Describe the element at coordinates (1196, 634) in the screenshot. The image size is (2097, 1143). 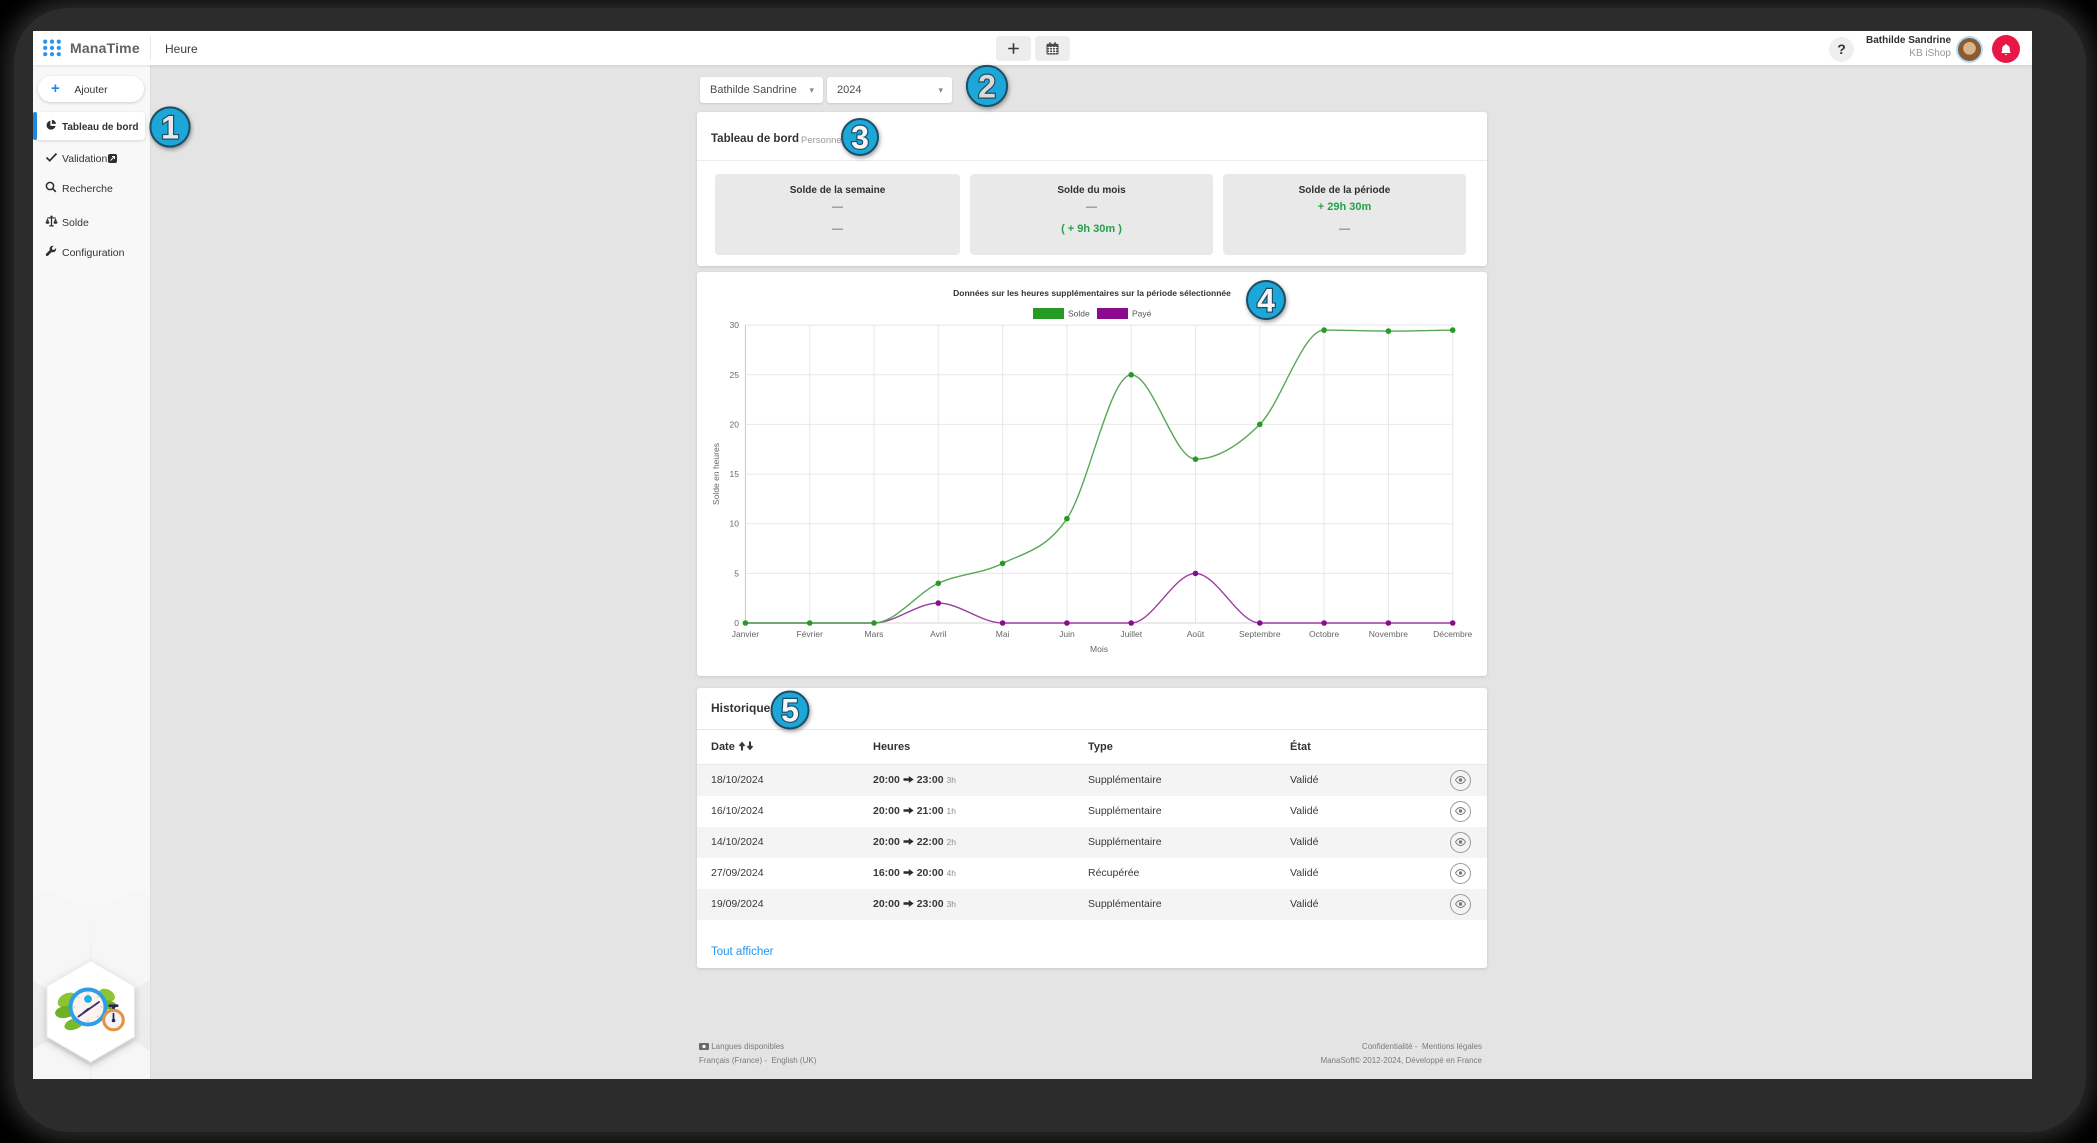
I see `svg-text: Août` at that location.